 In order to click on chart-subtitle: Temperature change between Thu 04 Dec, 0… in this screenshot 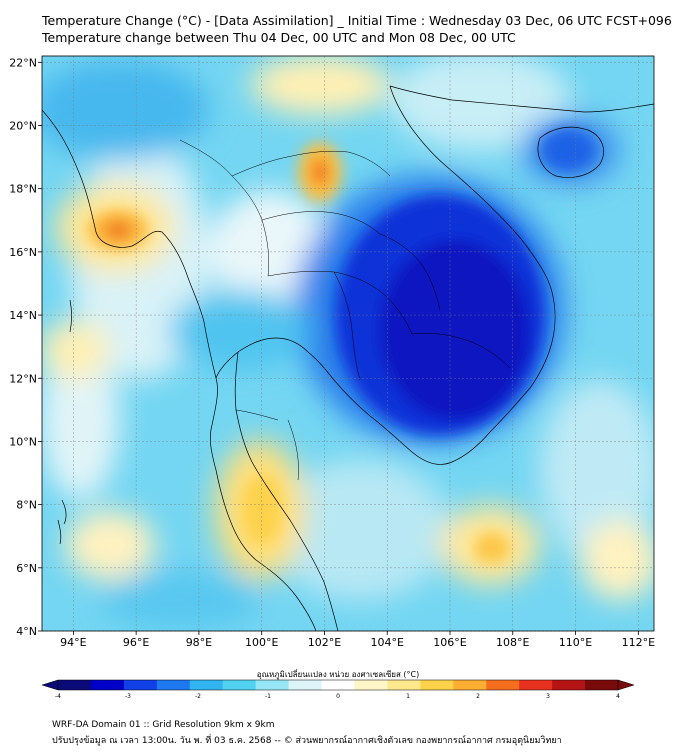, I will do `click(279, 37)`.